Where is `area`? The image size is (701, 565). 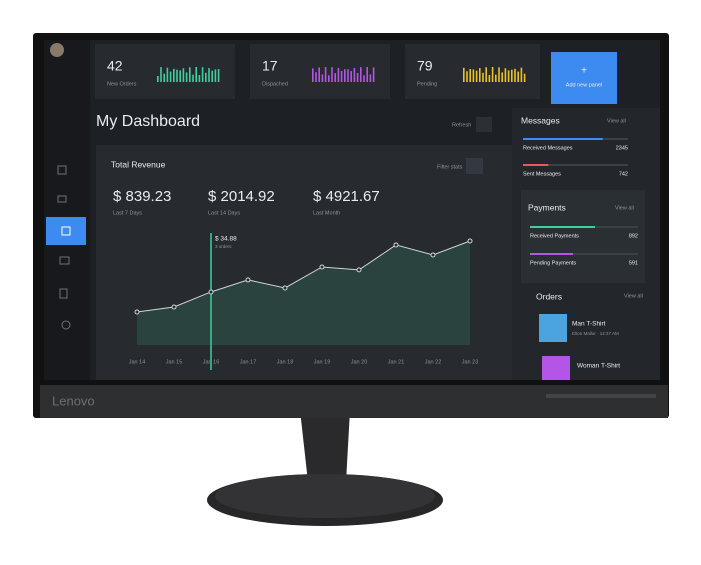
area is located at coordinates (303, 293).